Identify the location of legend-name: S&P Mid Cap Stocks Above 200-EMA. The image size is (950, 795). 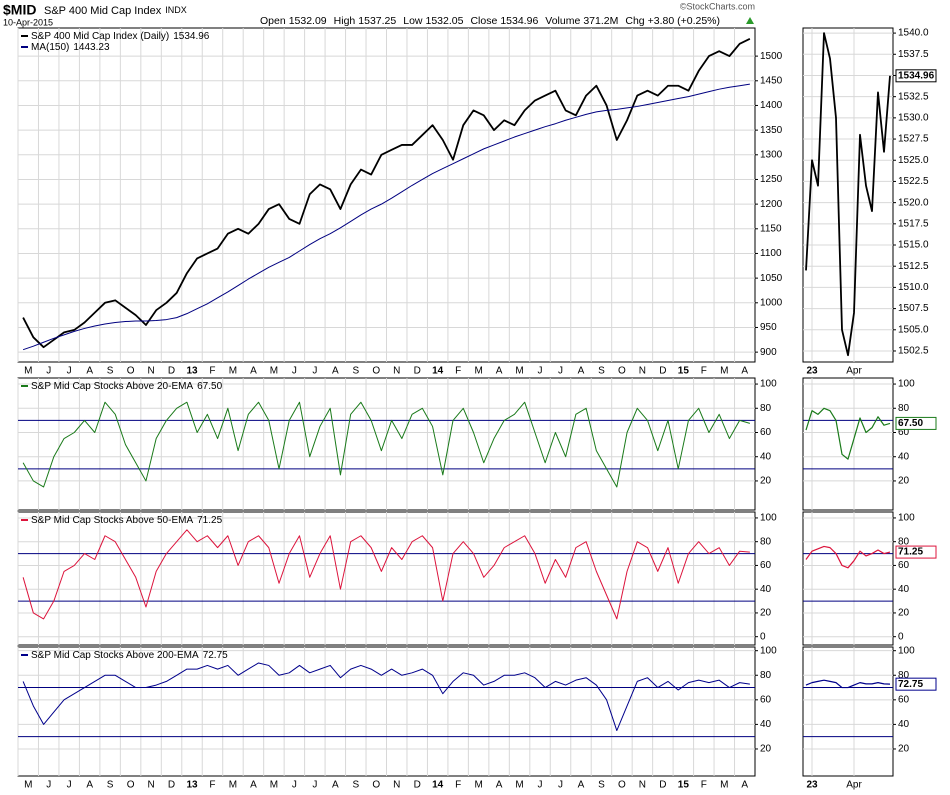
(115, 655).